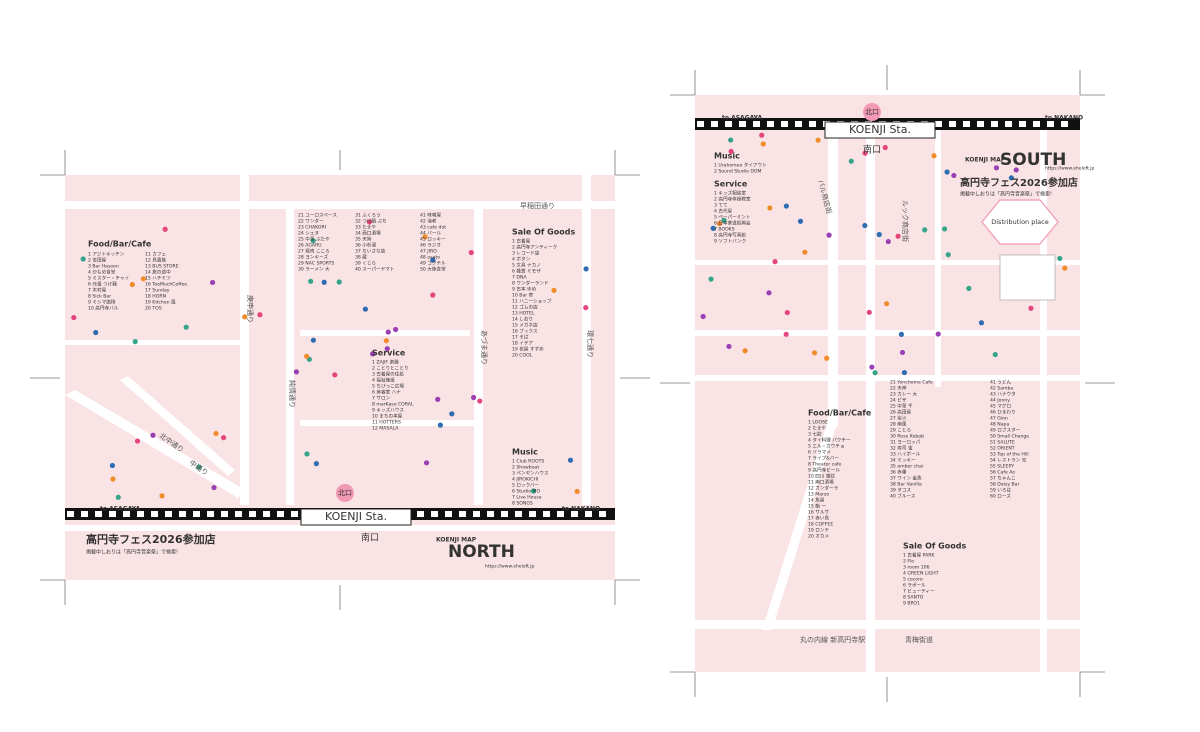 Image resolution: width=1200 pixels, height=732 pixels. I want to click on list-item: 7 DNA, so click(519, 278).